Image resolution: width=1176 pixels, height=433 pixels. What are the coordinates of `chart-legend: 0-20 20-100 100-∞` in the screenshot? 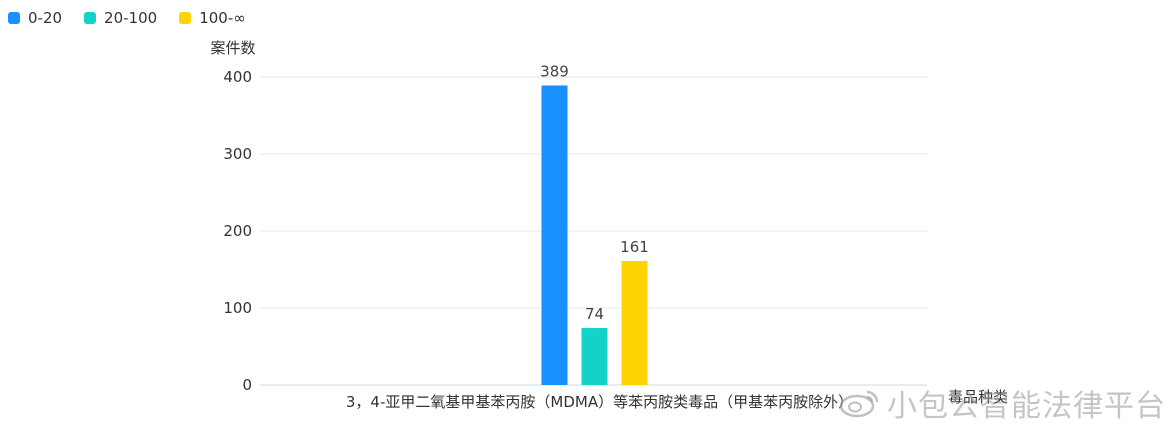 It's located at (127, 18).